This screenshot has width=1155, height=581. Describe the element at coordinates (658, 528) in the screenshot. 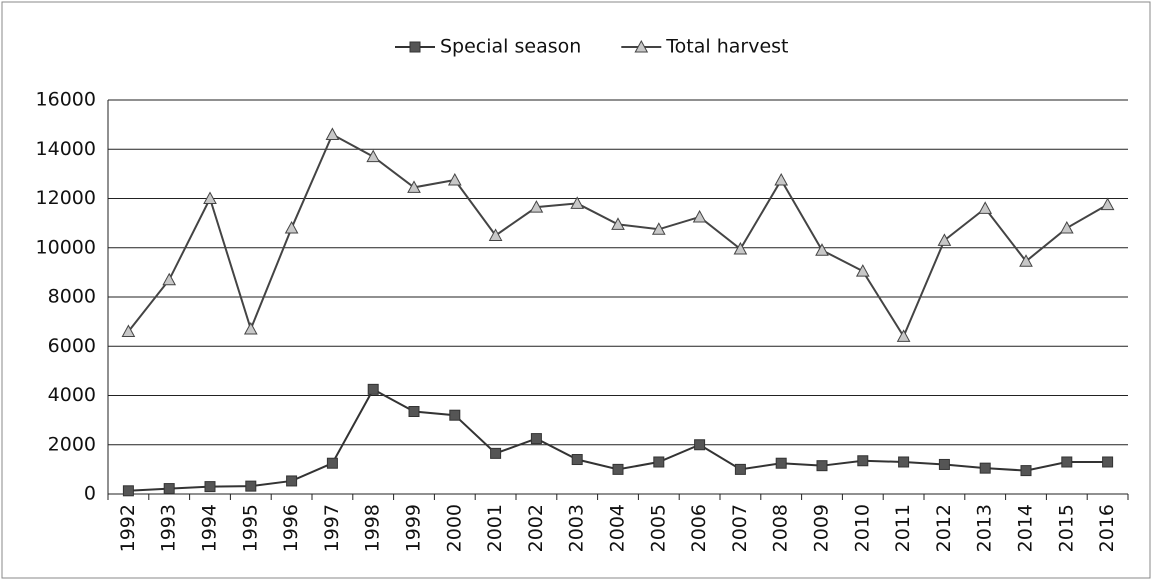

I see `x-tick-label: 2005` at that location.